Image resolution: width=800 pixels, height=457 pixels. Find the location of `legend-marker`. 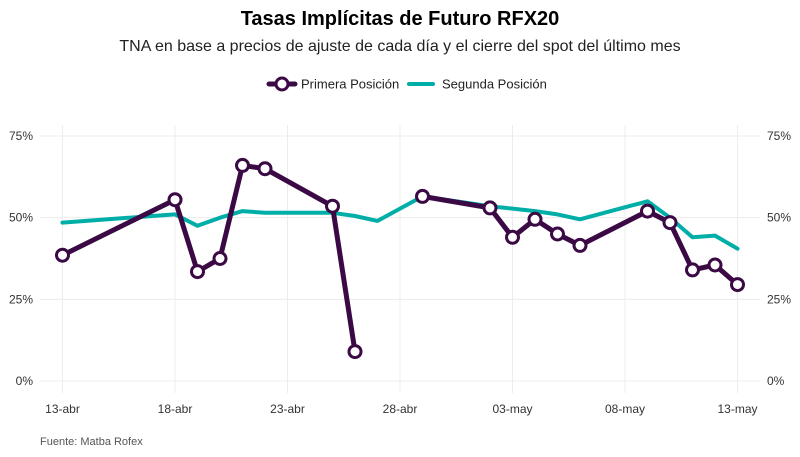

legend-marker is located at coordinates (282, 84).